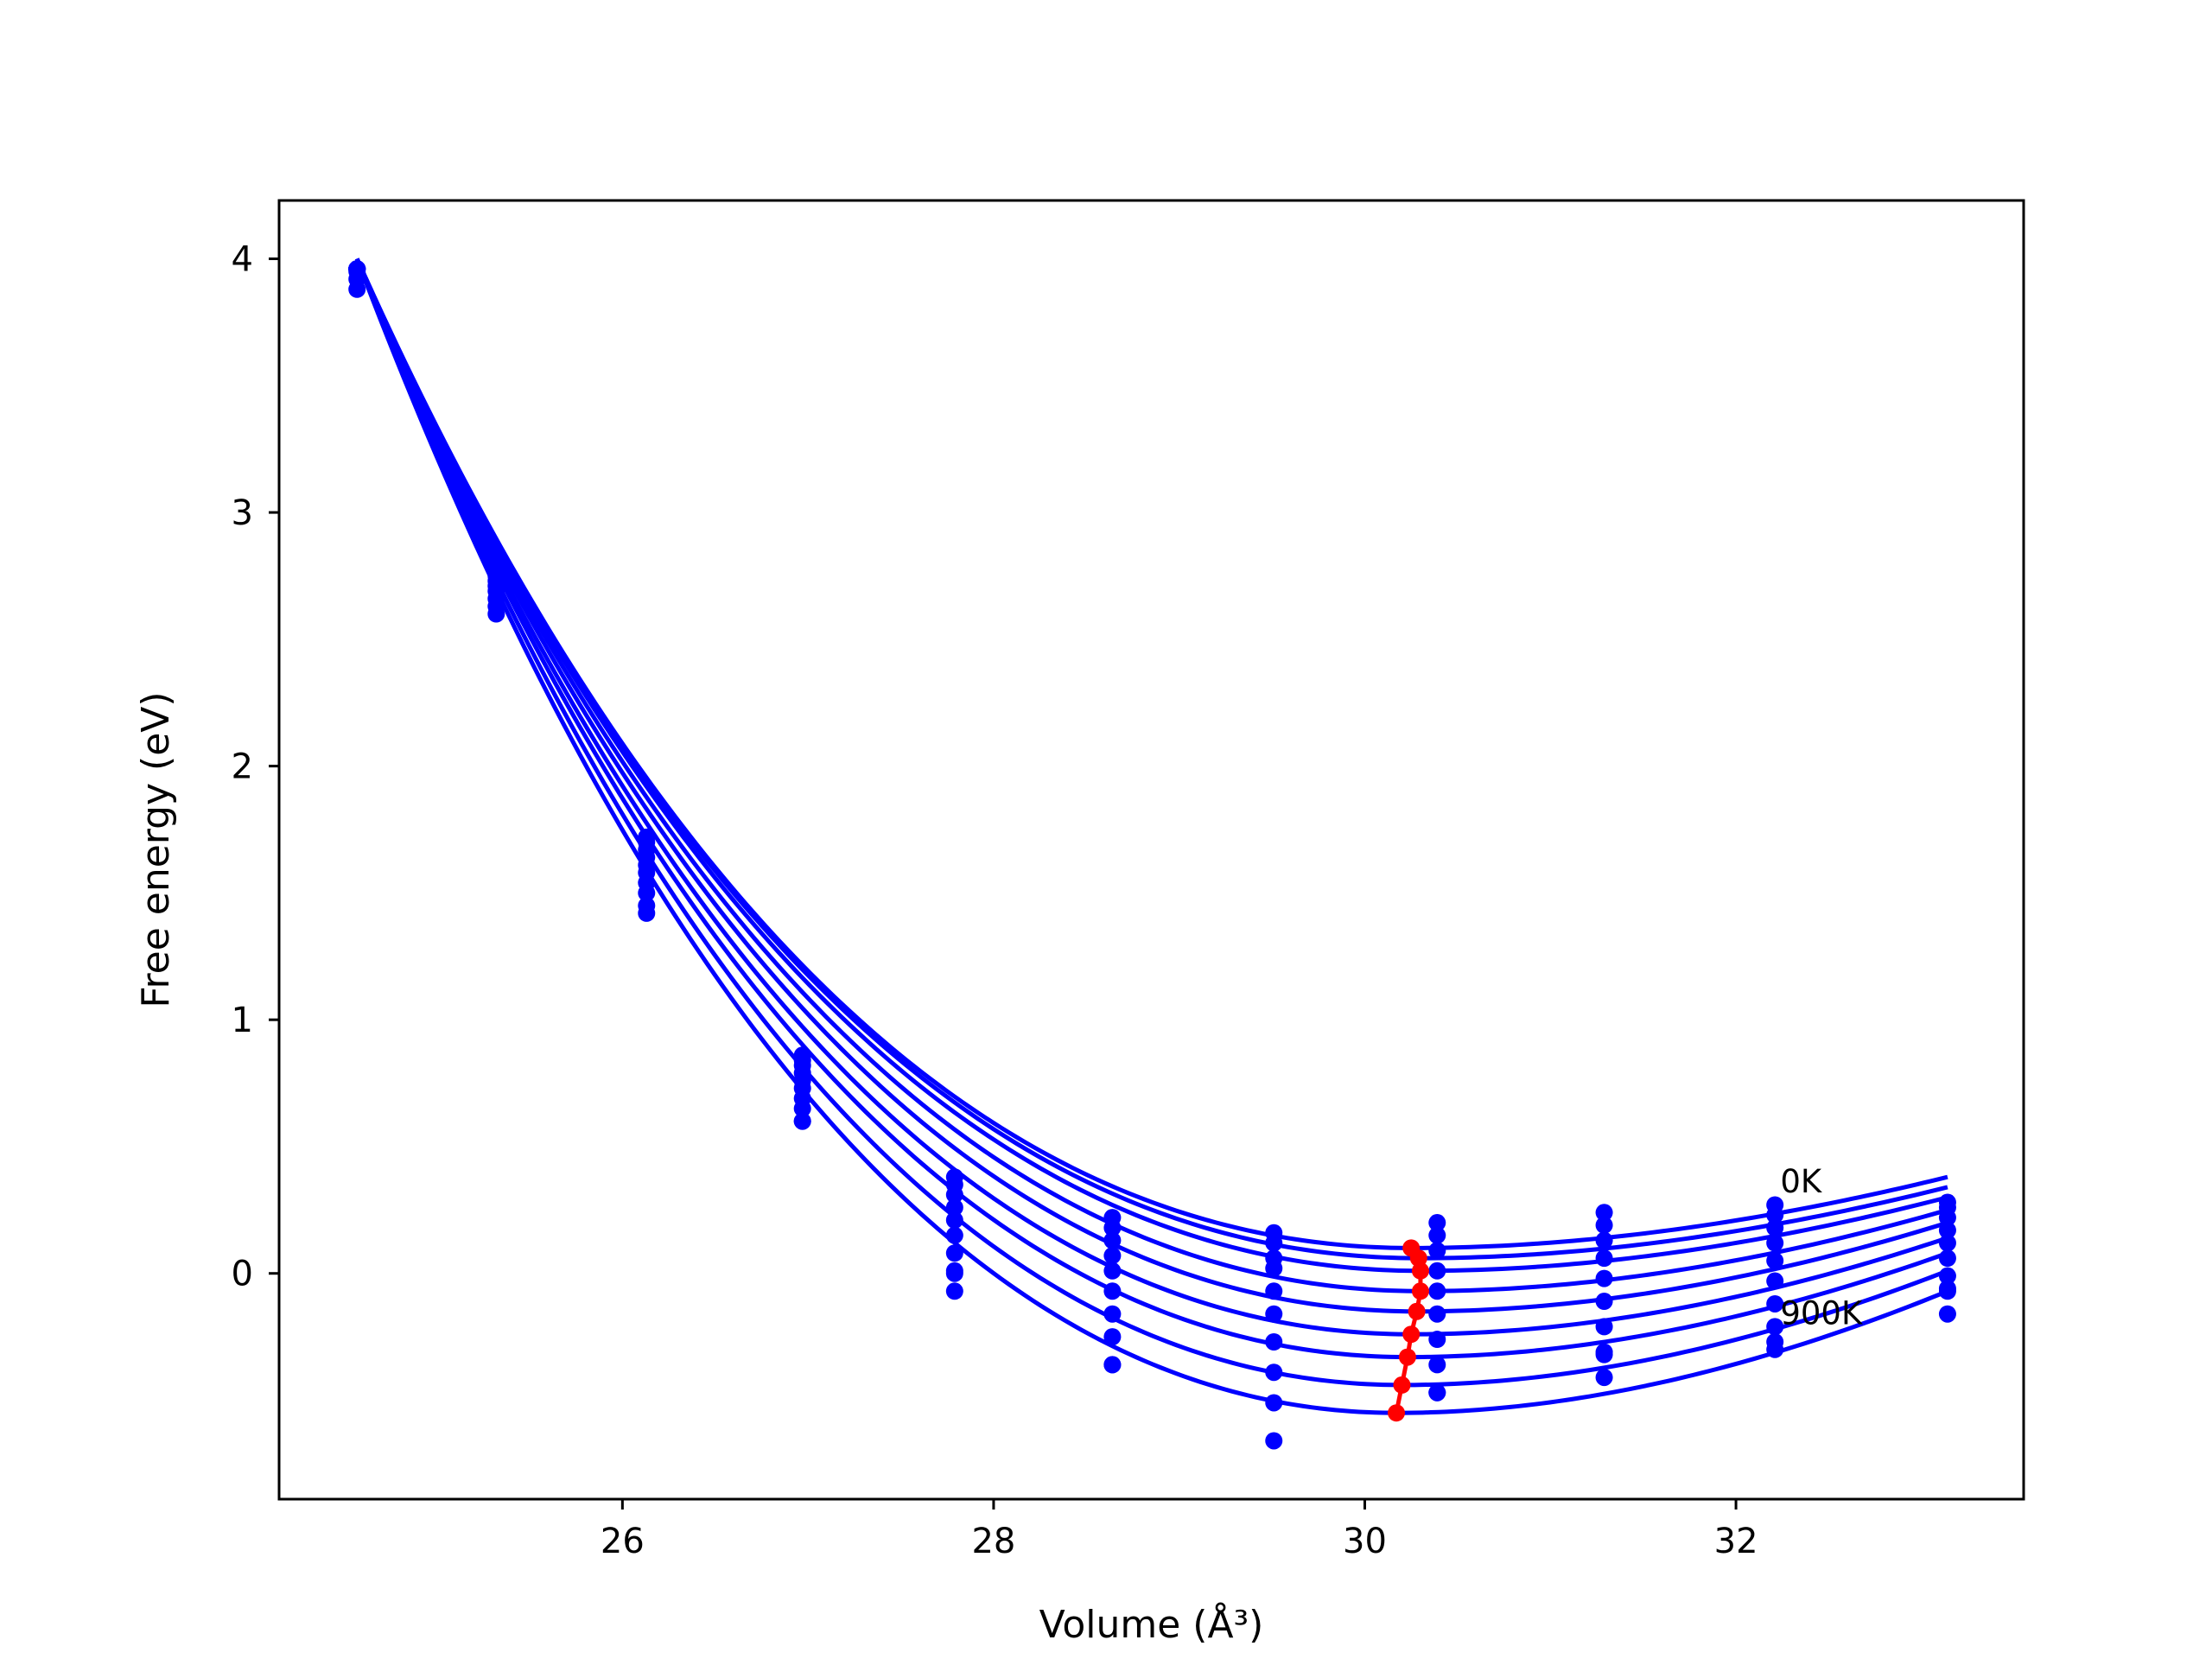 The image size is (2212, 1659). Describe the element at coordinates (1801, 1181) in the screenshot. I see `annotation-0: 0K` at that location.